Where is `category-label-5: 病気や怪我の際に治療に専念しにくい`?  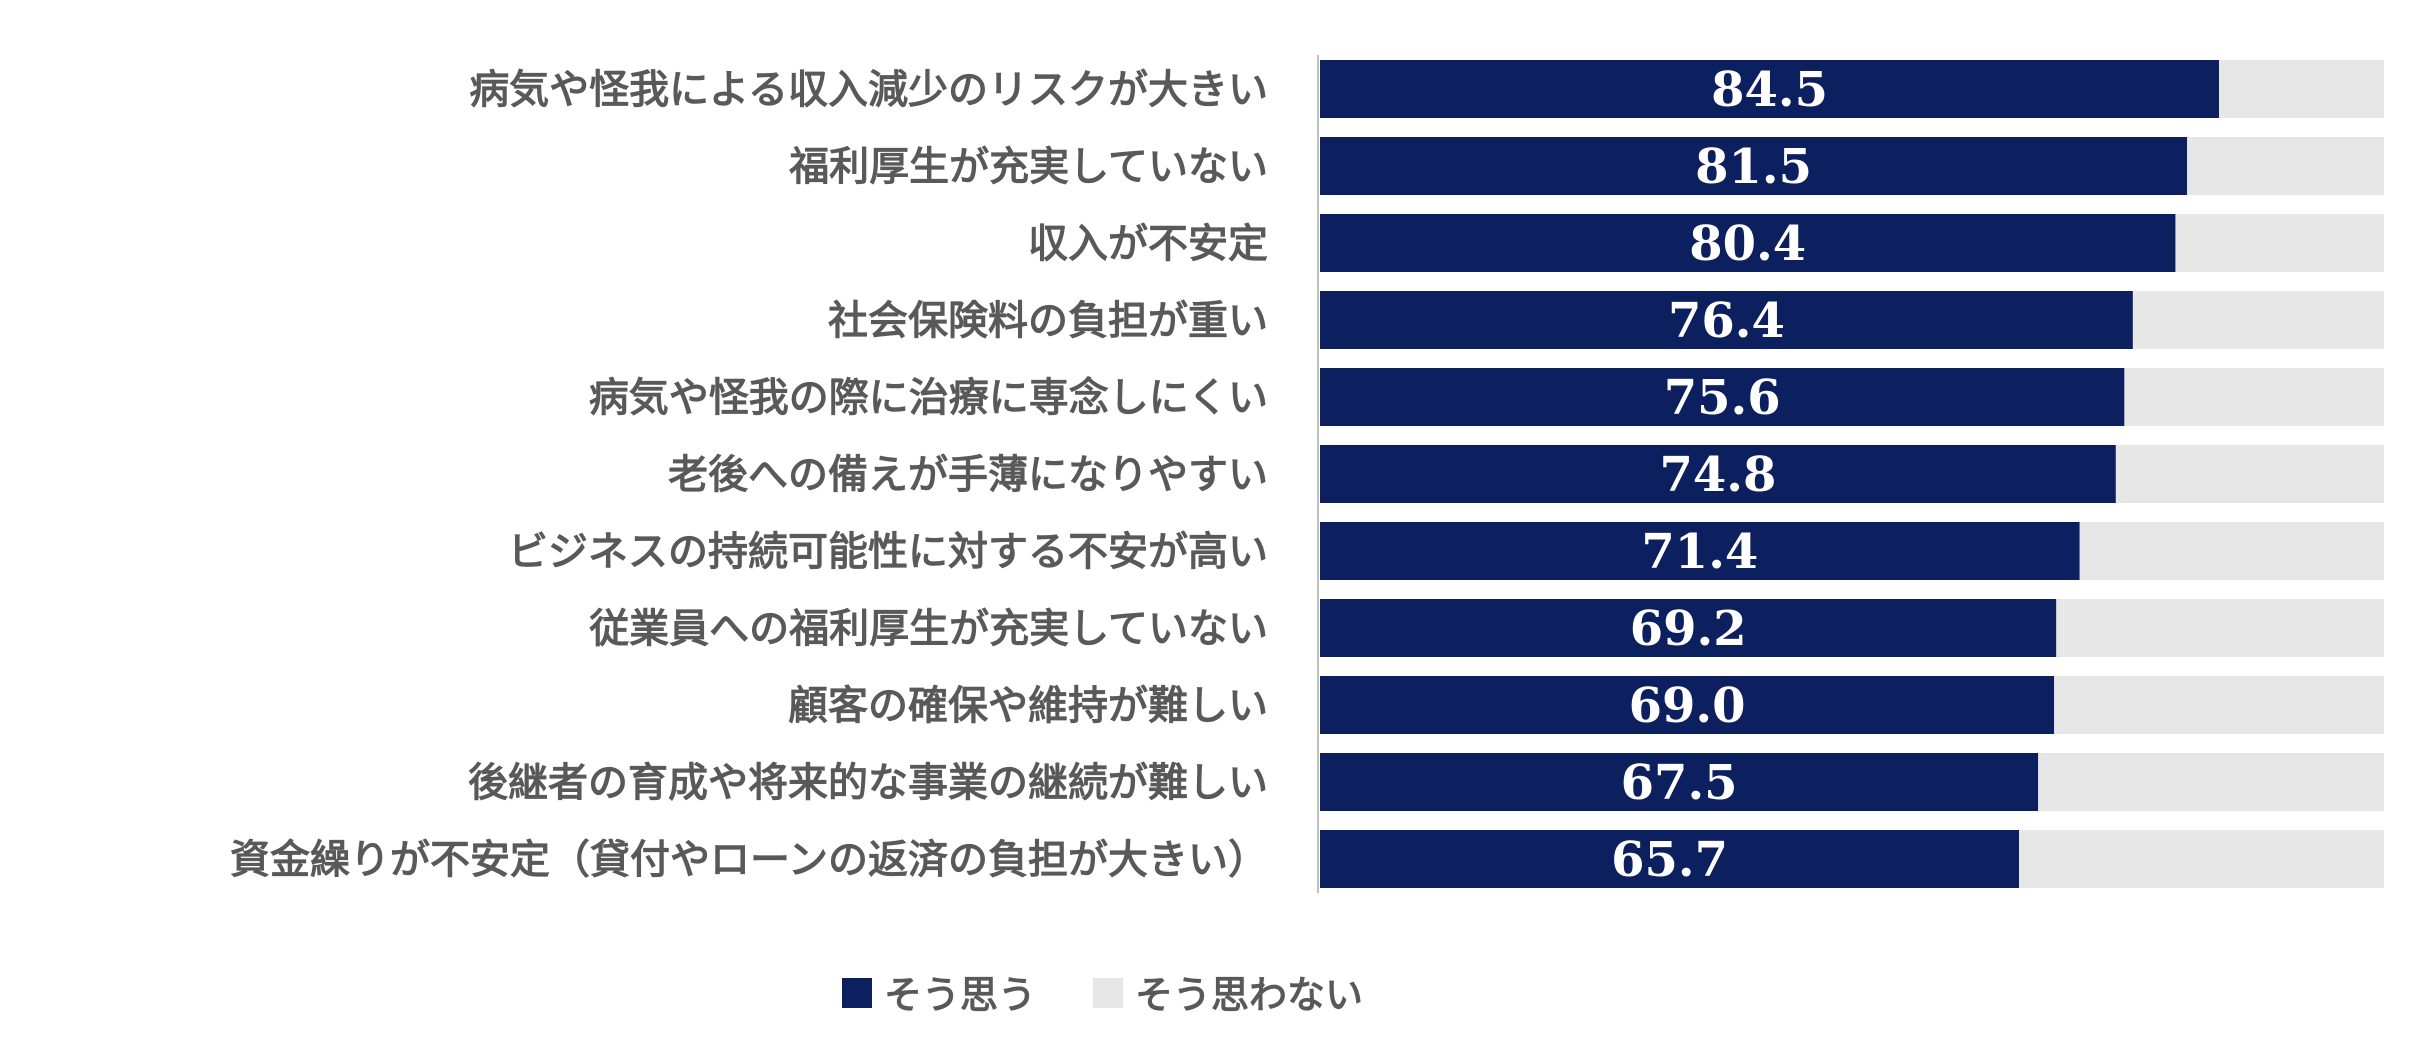
category-label-5: 病気や怪我の際に治療に専念しにくい is located at coordinates (928, 398).